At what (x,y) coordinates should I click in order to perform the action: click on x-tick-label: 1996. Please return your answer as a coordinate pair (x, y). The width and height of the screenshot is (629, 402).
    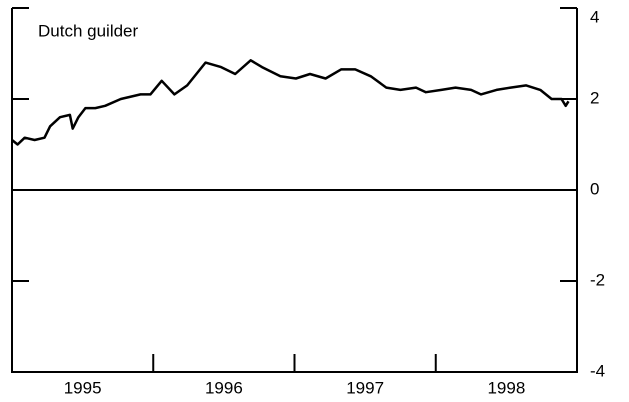
    Looking at the image, I should click on (224, 387).